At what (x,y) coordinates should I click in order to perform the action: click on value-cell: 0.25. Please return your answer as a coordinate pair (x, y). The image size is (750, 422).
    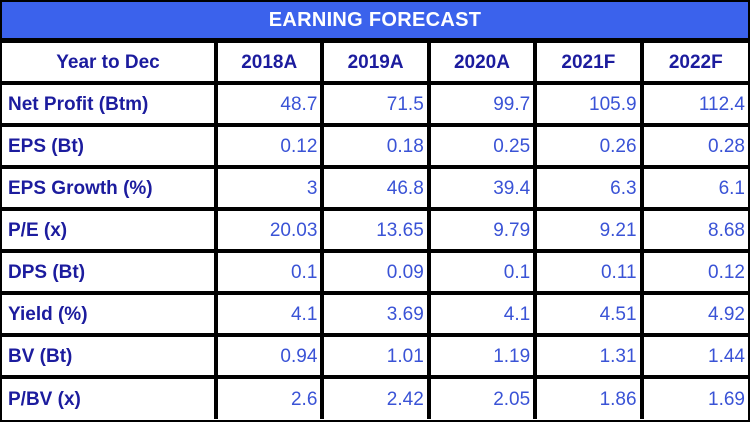
    Looking at the image, I should click on (482, 146).